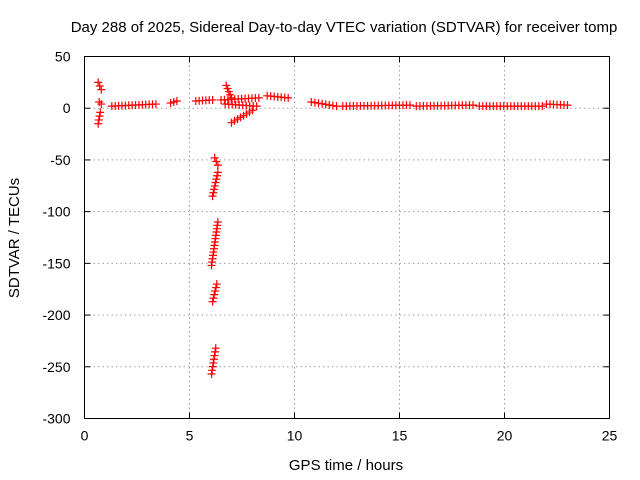  Describe the element at coordinates (56, 212) in the screenshot. I see `y-tick-label: -100` at that location.